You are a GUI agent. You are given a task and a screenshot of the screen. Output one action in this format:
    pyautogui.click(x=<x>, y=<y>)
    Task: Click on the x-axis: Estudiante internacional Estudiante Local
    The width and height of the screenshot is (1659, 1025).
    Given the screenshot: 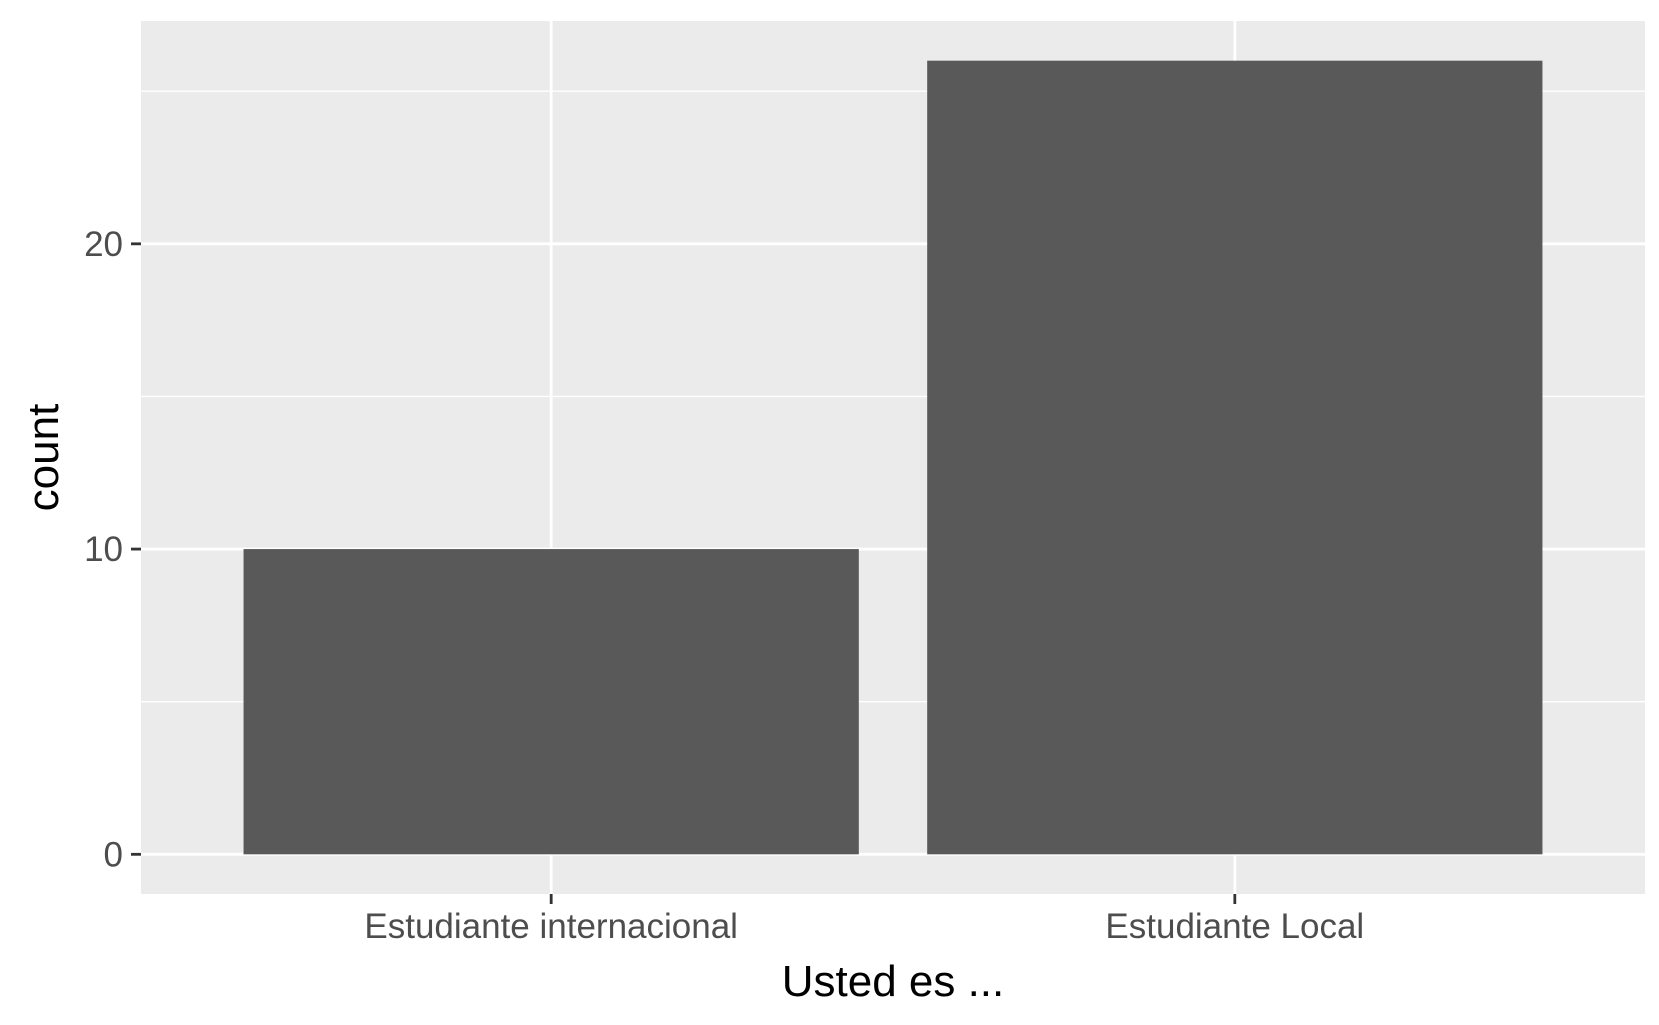 What is the action you would take?
    pyautogui.click(x=864, y=920)
    